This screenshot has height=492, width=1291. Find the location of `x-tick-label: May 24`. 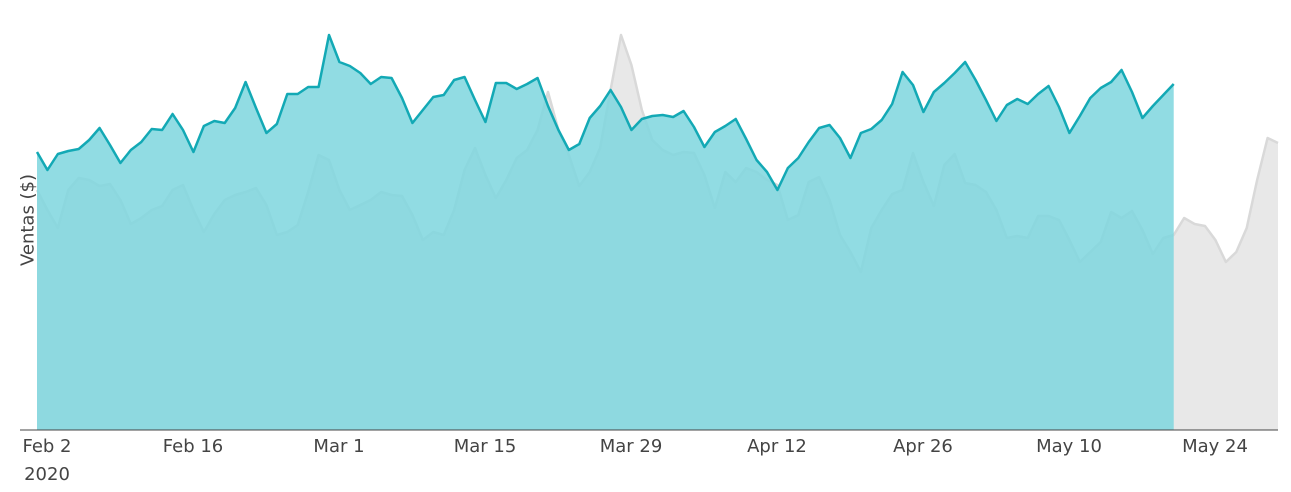

x-tick-label: May 24 is located at coordinates (1215, 446).